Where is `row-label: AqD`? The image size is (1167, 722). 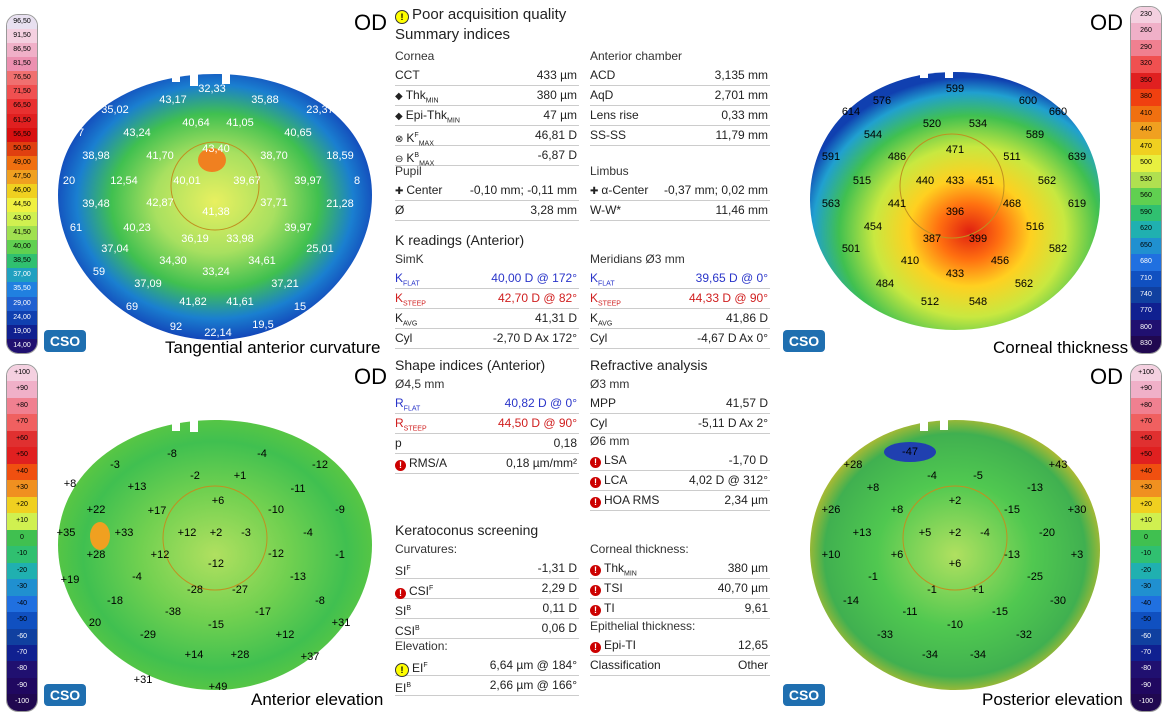
row-label: AqD is located at coordinates (602, 95).